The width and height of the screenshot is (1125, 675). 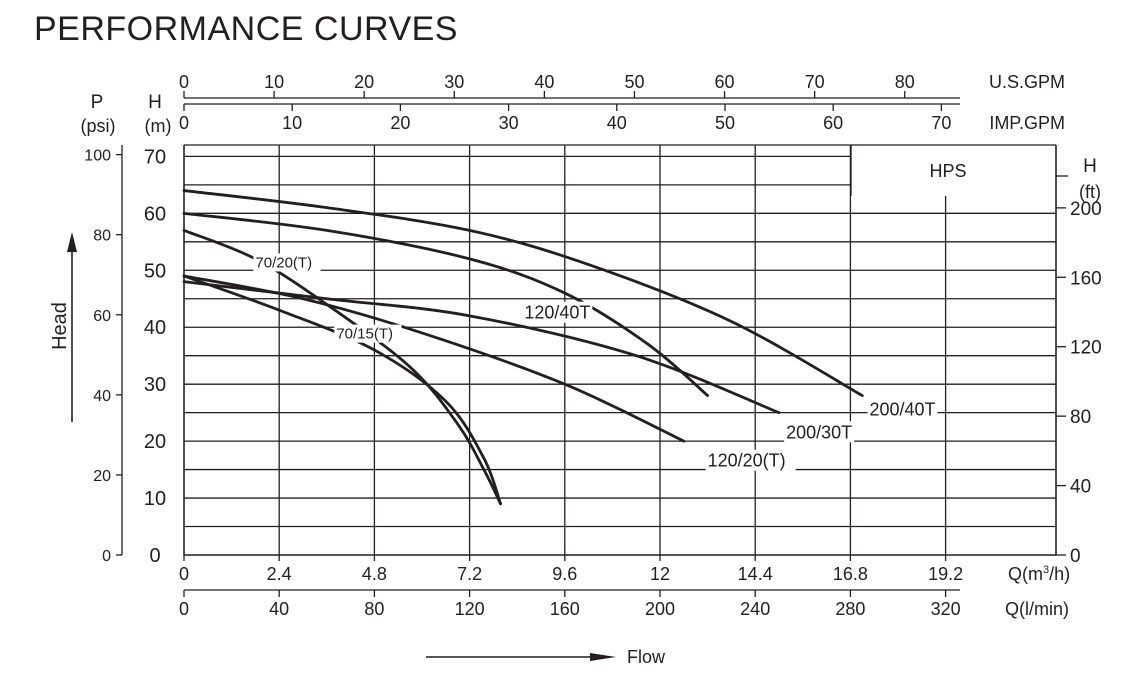 What do you see at coordinates (1090, 192) in the screenshot?
I see `ft-unit-label: (ft)` at bounding box center [1090, 192].